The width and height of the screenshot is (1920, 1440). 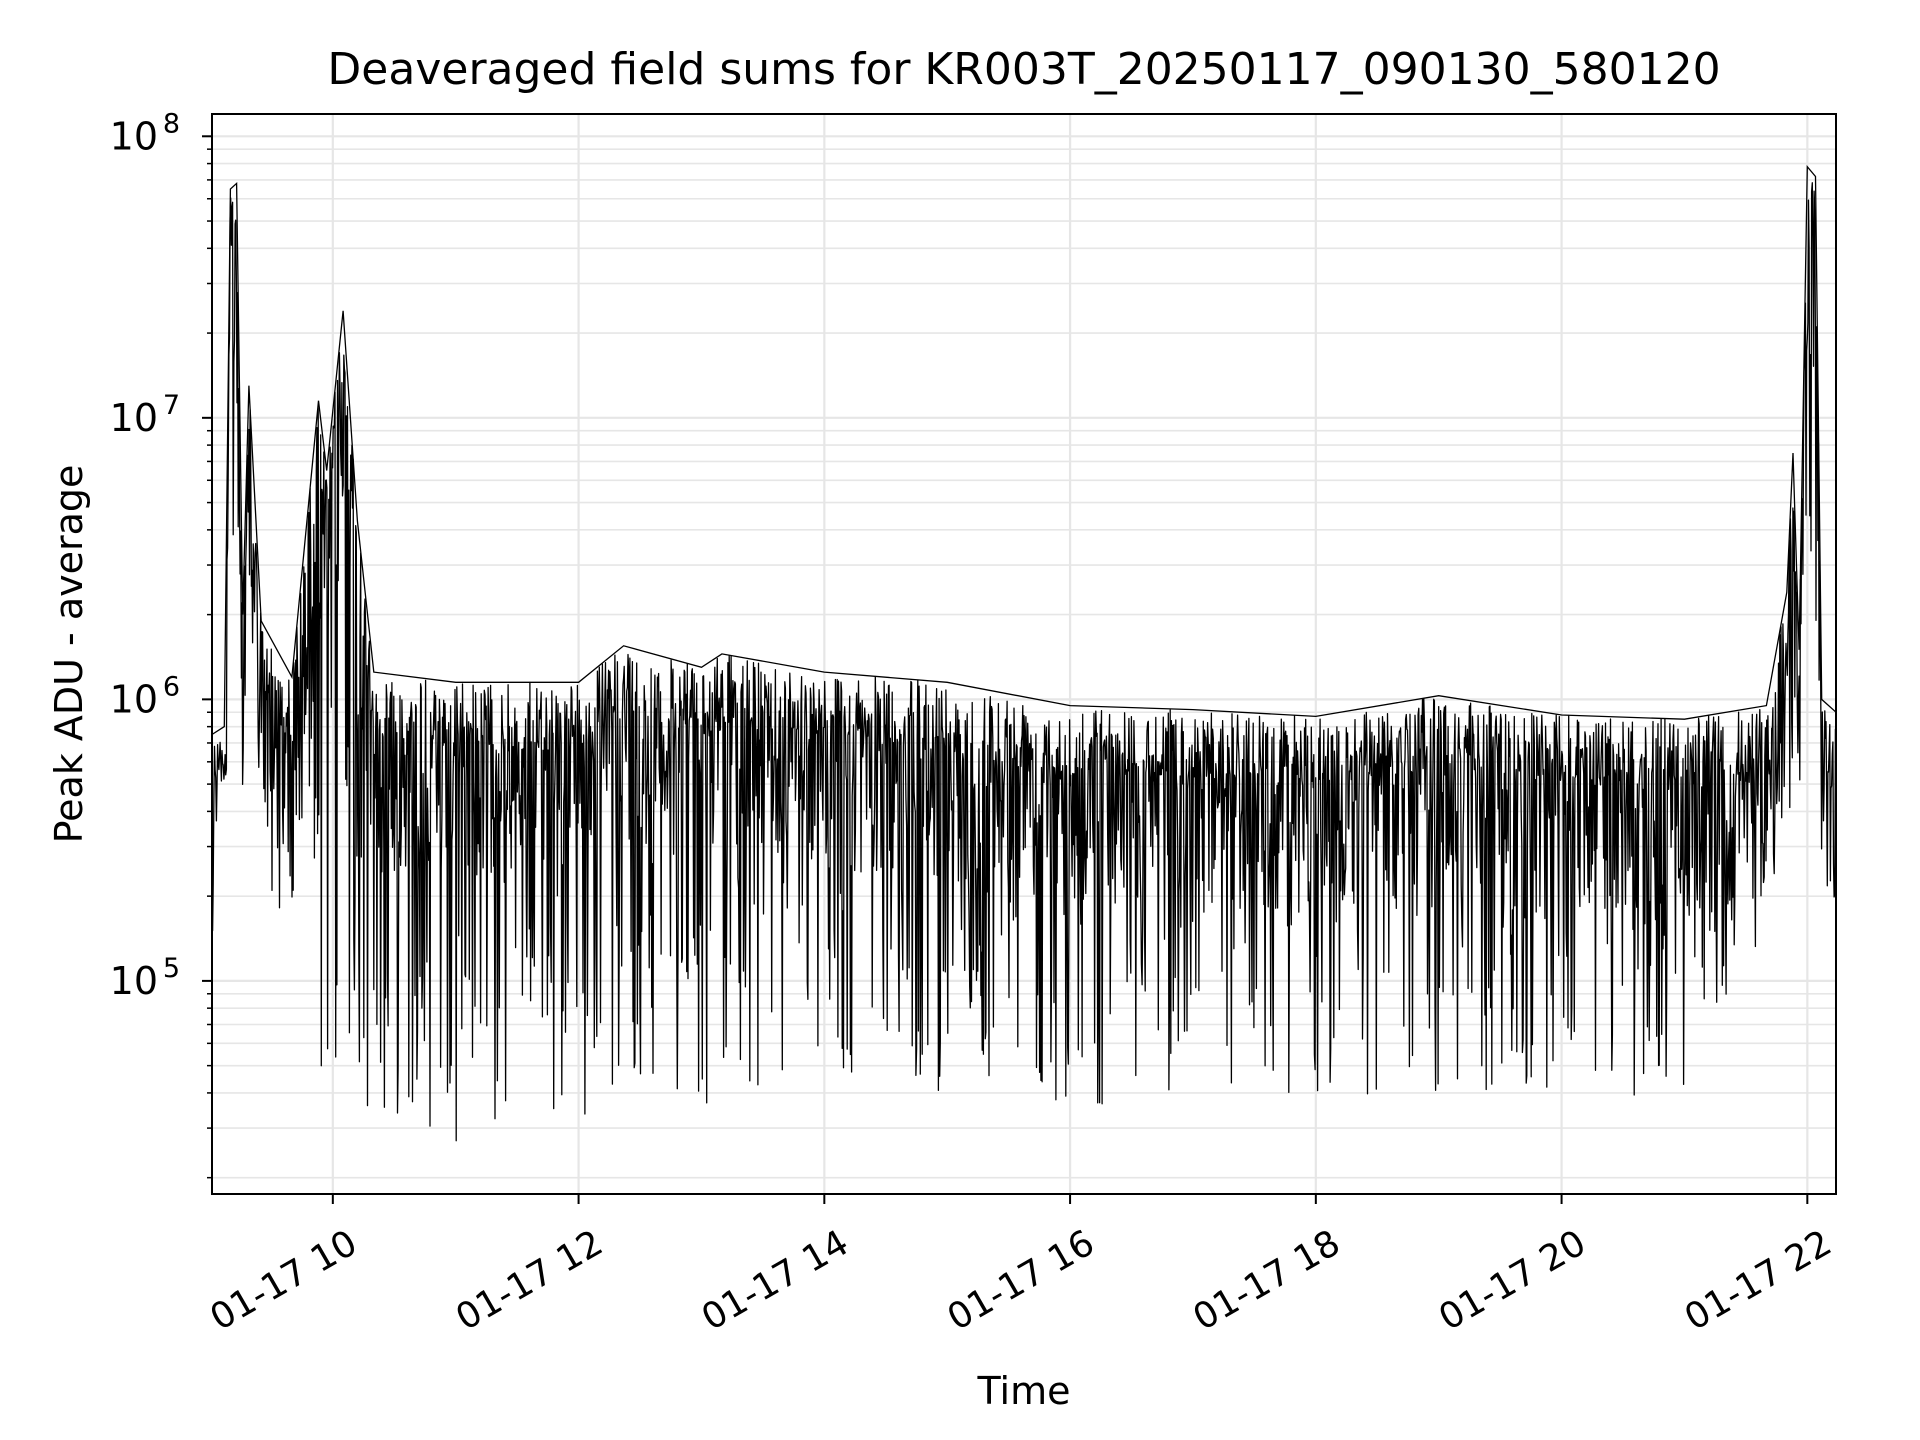 I want to click on y-tick-label-exponent: 7, so click(x=171, y=405).